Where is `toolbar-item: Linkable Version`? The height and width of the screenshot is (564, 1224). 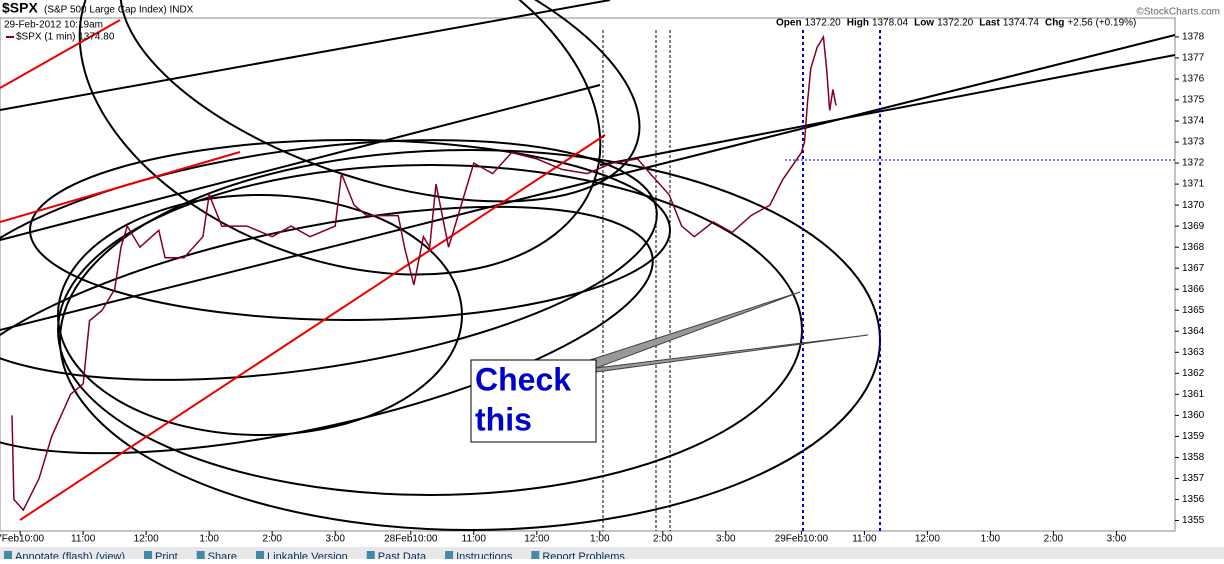
toolbar-item: Linkable Version is located at coordinates (307, 557).